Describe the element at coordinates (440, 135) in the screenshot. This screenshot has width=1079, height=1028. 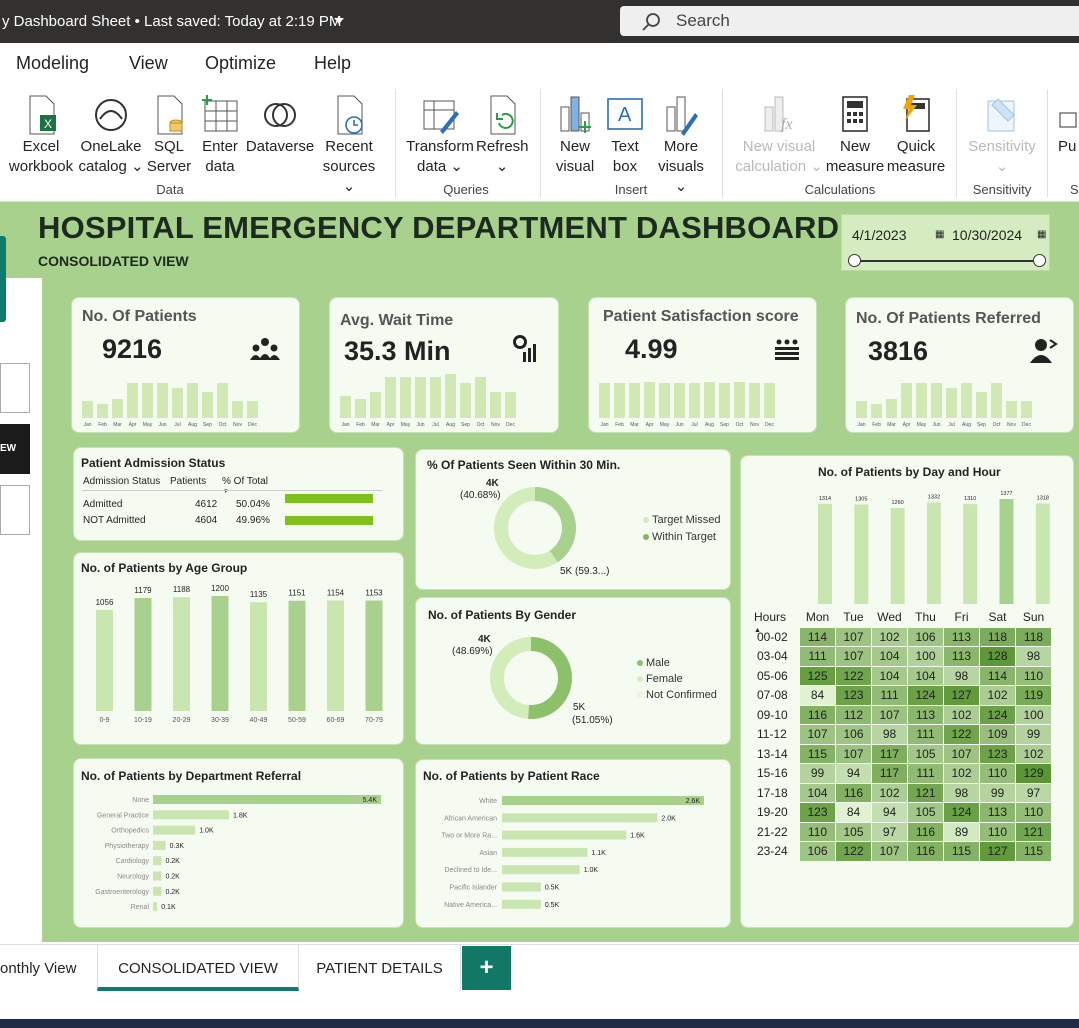
I see `transform-data-button: Transform data ⌄` at that location.